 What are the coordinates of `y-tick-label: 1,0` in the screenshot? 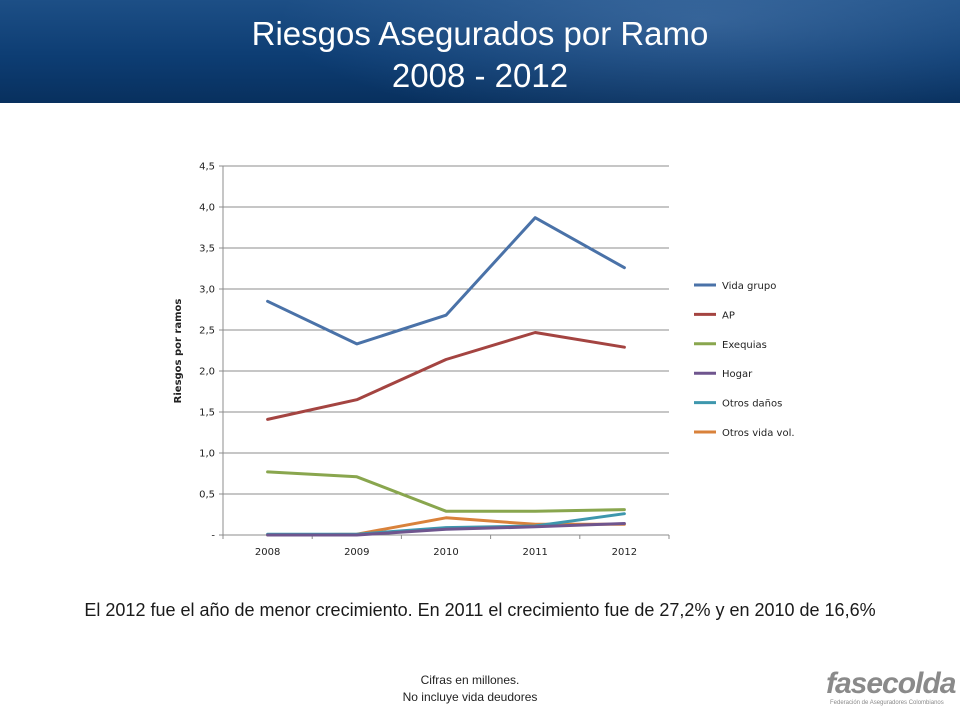 It's located at (207, 454).